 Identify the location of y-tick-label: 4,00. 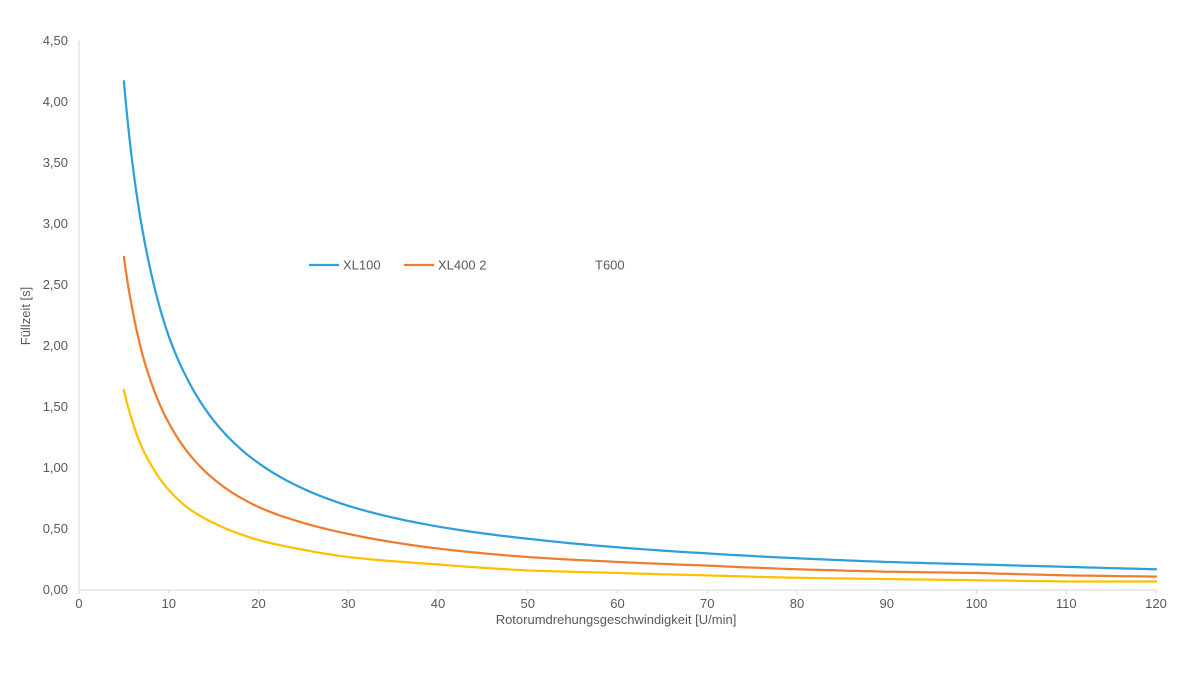
(55, 101).